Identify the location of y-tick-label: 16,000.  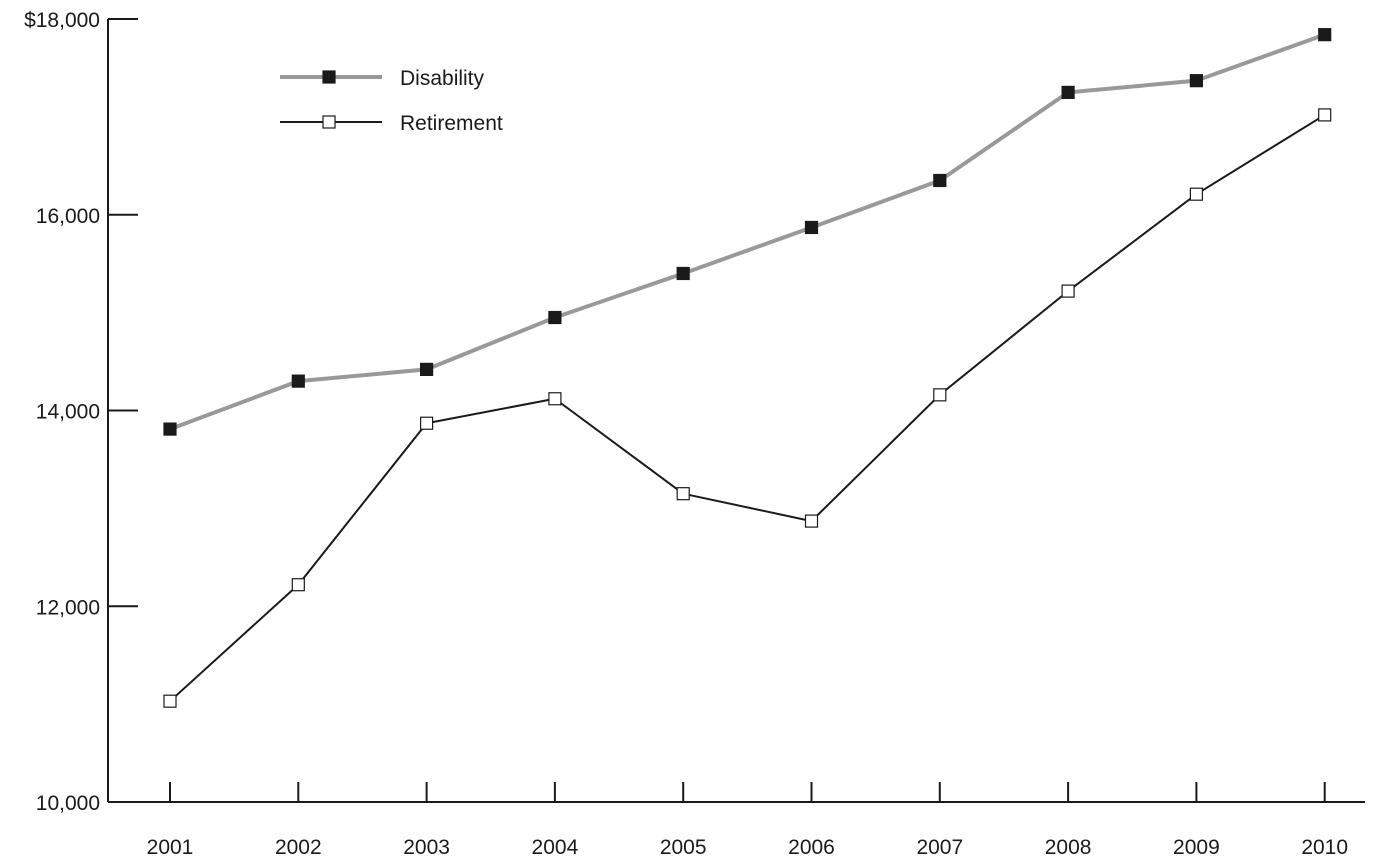
(68, 216).